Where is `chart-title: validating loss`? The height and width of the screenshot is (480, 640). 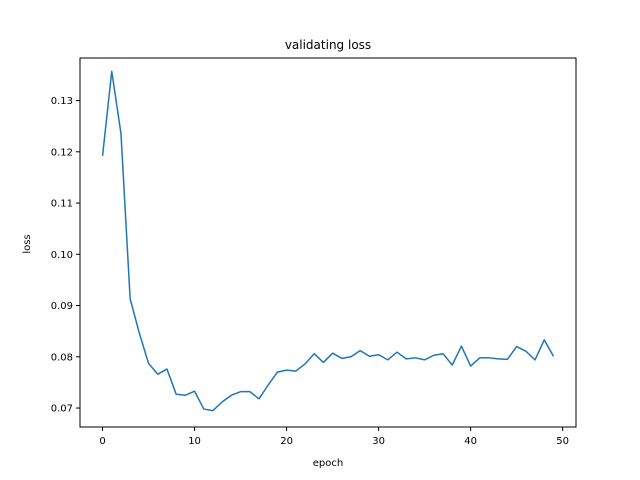
chart-title: validating loss is located at coordinates (328, 45).